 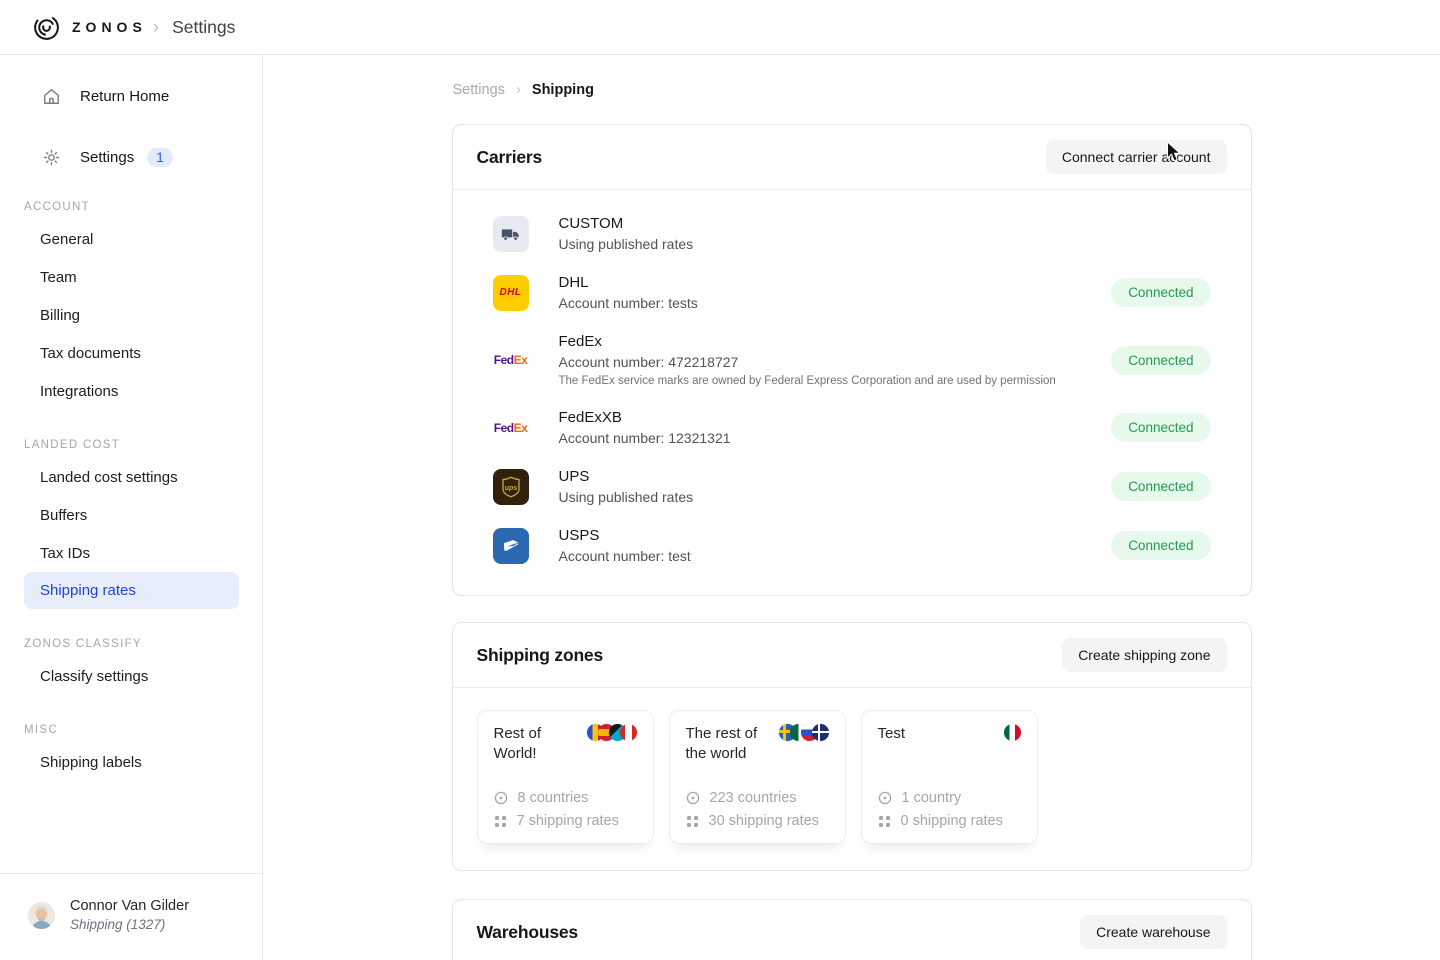 What do you see at coordinates (540, 654) in the screenshot?
I see `shipping-zones-title: Shipping zones` at bounding box center [540, 654].